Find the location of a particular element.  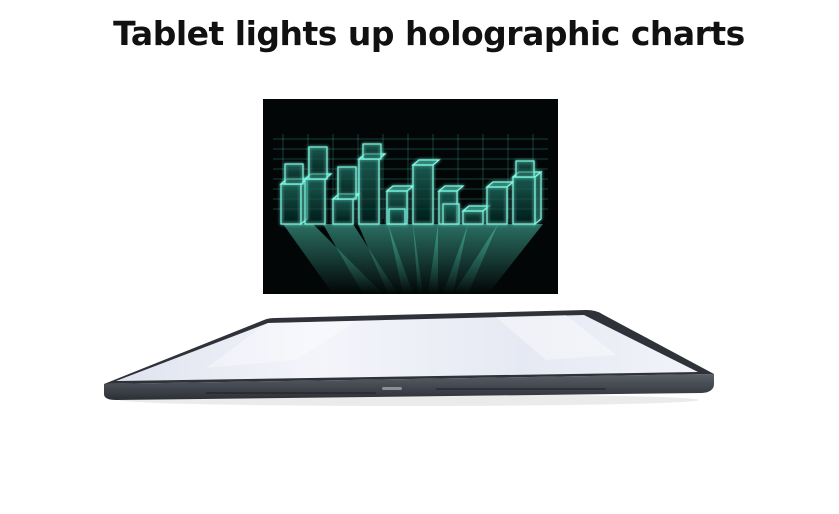

holographic-chart-image is located at coordinates (410, 196).